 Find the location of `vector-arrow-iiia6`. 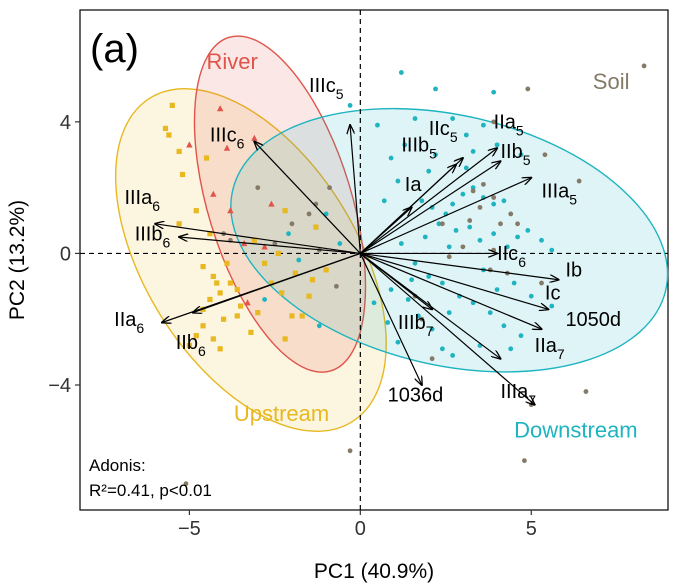

vector-arrow-iiia6 is located at coordinates (258, 239).